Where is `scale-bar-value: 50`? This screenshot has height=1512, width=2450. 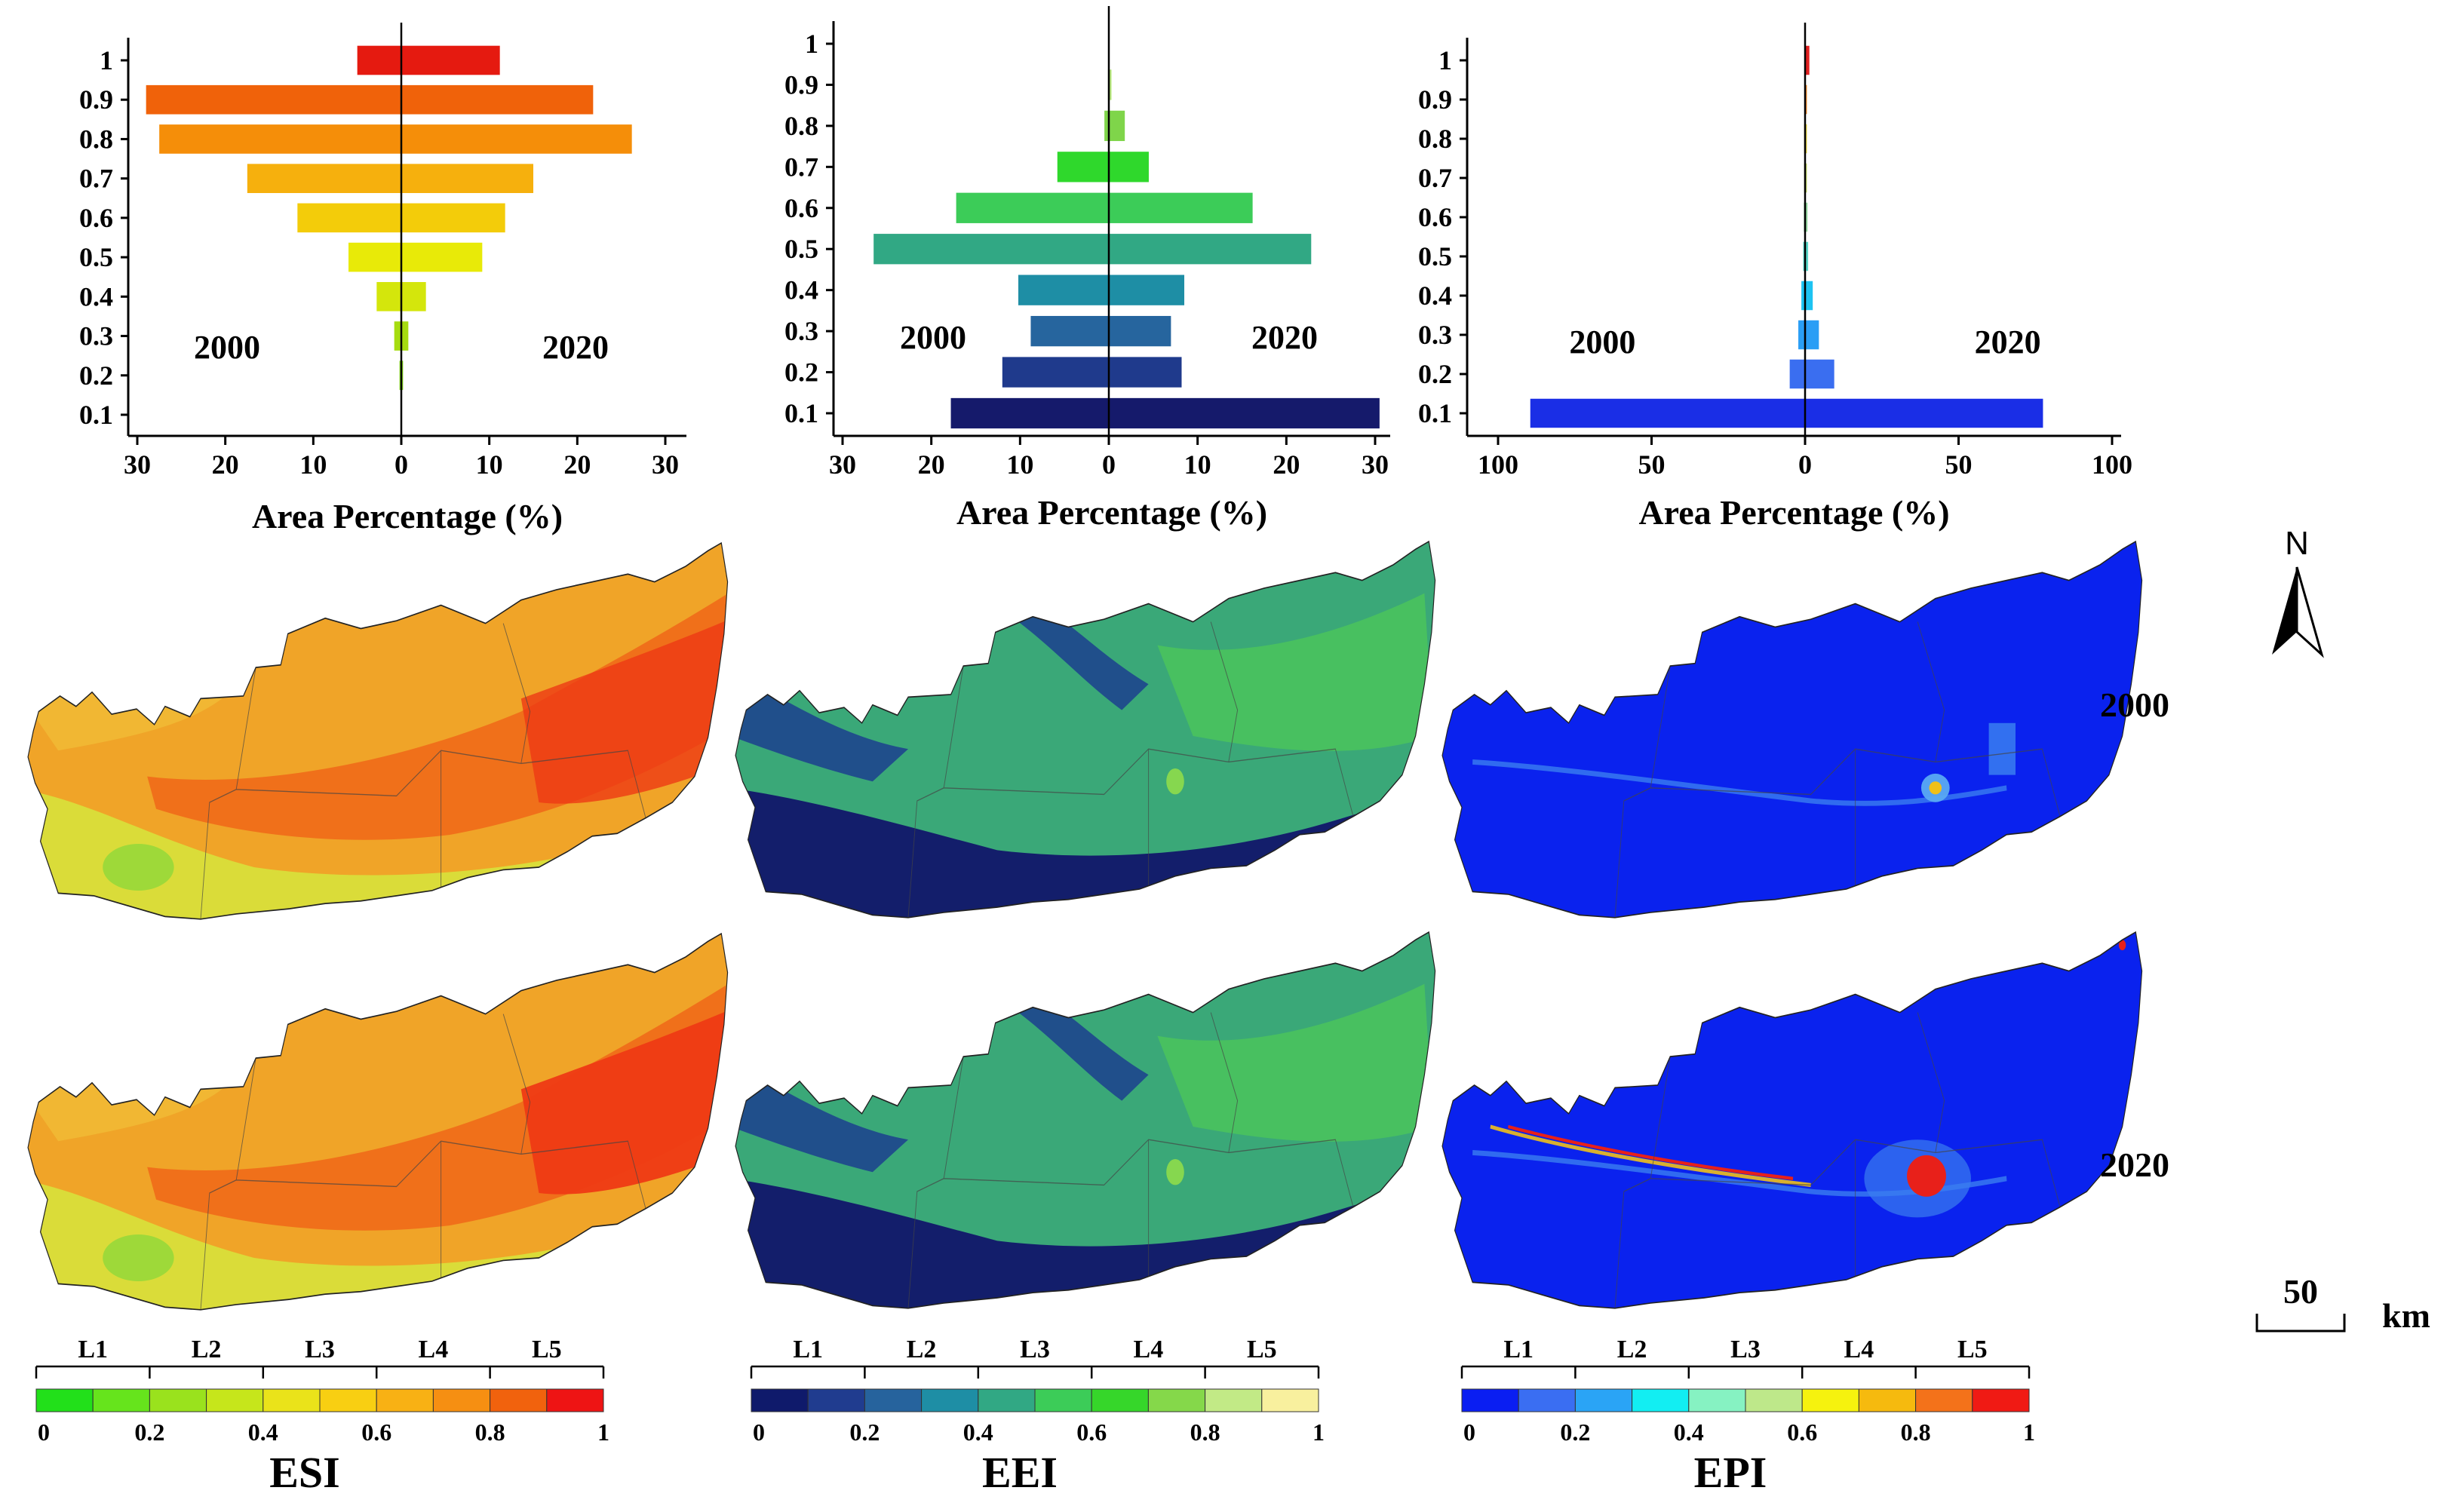
scale-bar-value: 50 is located at coordinates (2300, 1291).